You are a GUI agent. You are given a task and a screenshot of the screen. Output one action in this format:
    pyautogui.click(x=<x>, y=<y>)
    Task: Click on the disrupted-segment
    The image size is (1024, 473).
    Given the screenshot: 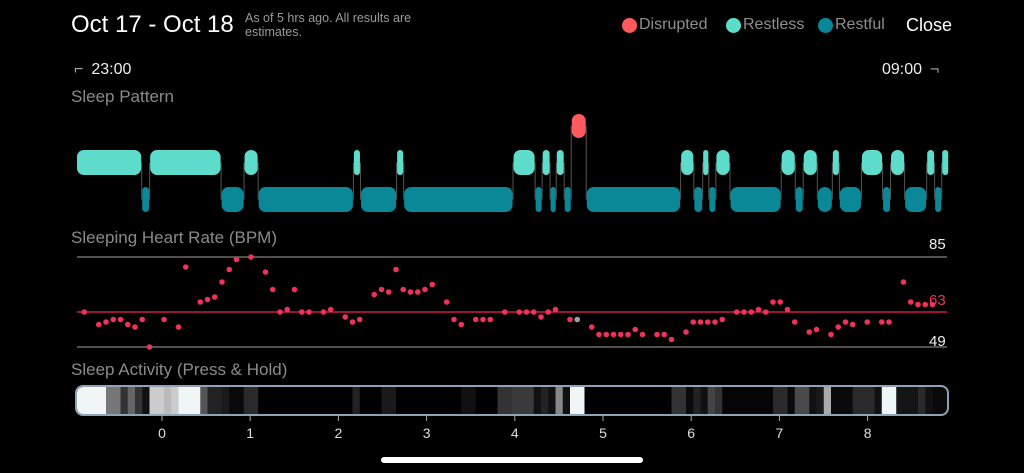 What is the action you would take?
    pyautogui.click(x=578, y=126)
    